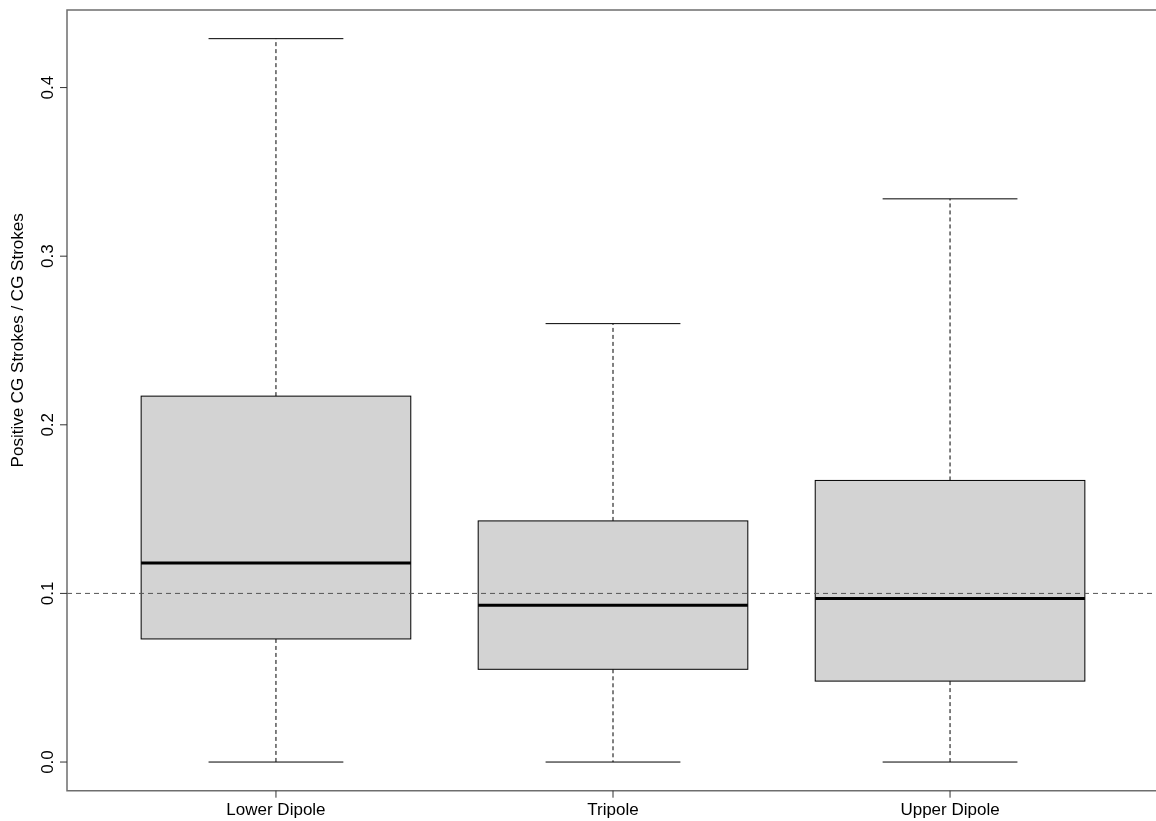  I want to click on y-tick-label: 0.2, so click(47, 424).